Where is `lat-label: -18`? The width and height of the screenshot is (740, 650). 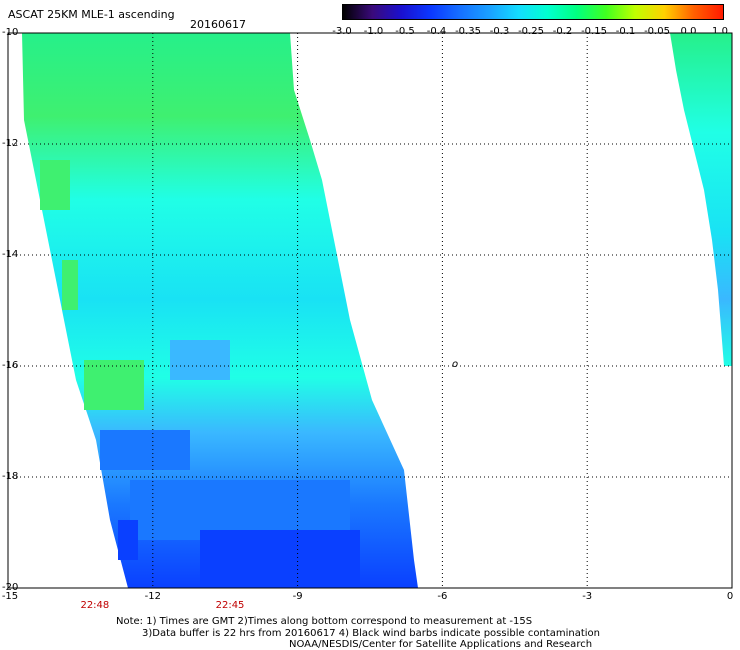 lat-label: -18 is located at coordinates (10, 476).